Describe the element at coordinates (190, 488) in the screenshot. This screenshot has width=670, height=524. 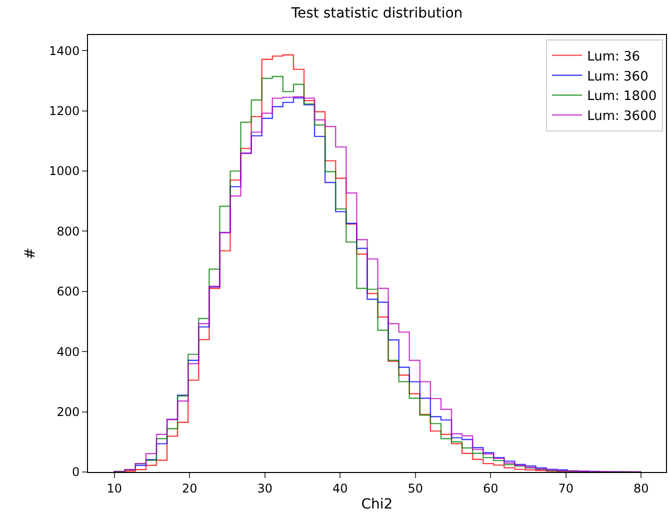
I see `x-tick-label: 20` at that location.